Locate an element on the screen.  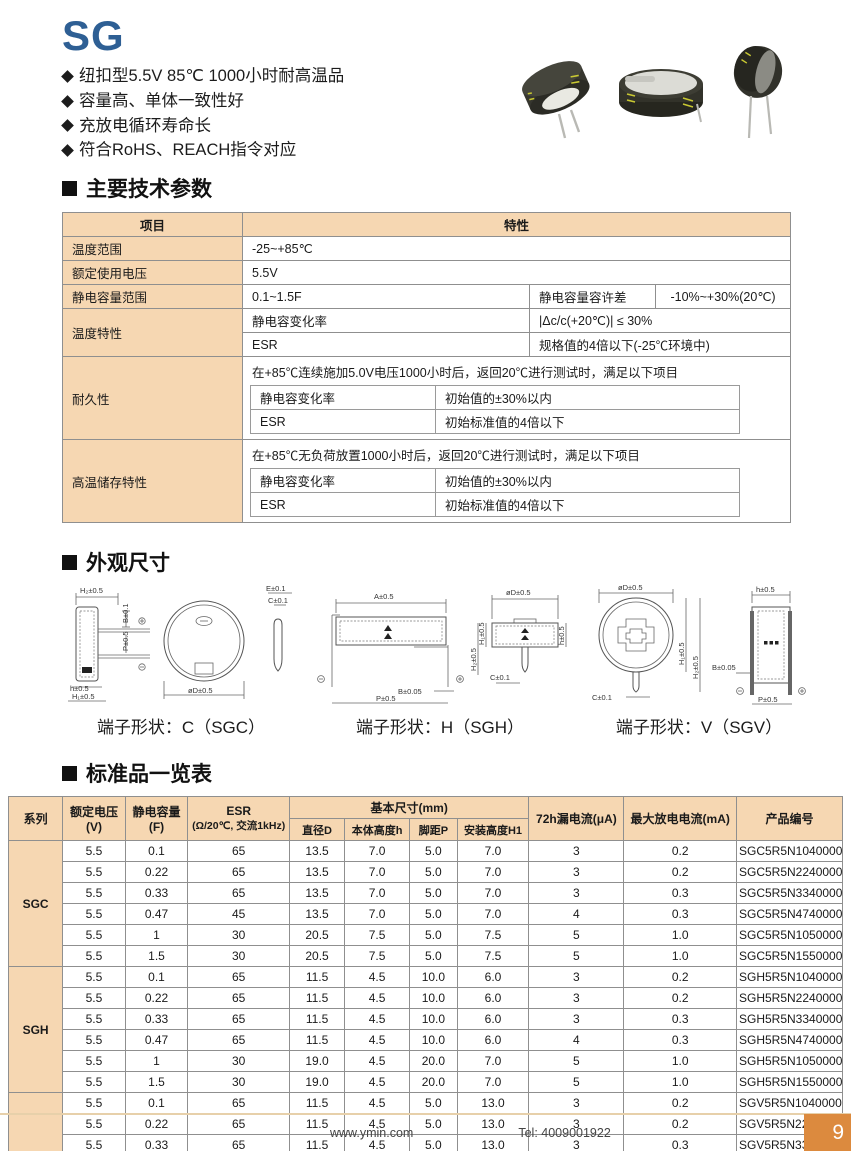
spec-value: -10%~+30%(20℃) is located at coordinates (723, 297).